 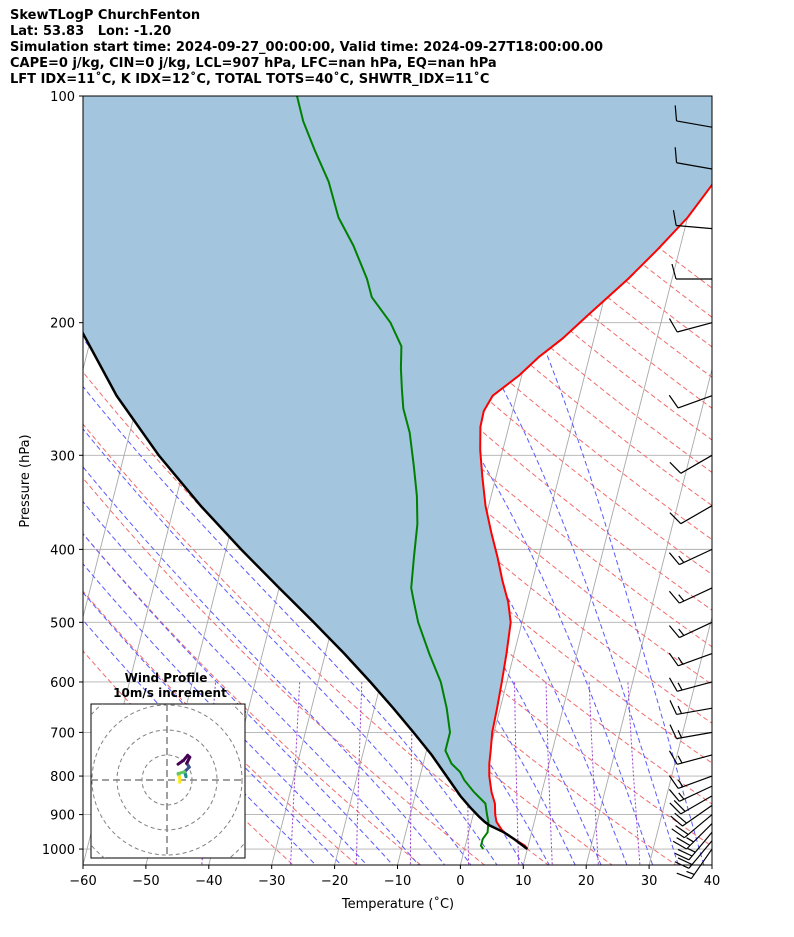 What do you see at coordinates (25, 480) in the screenshot?
I see `y-axis-title: Pressure (hPa)` at bounding box center [25, 480].